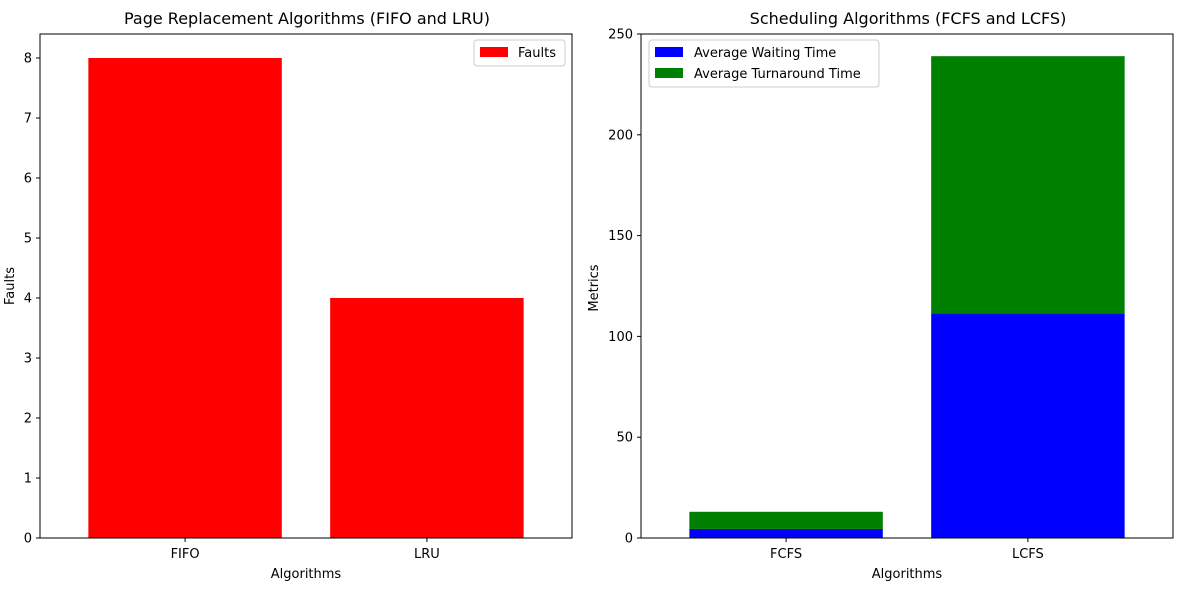 The height and width of the screenshot is (600, 1182). Describe the element at coordinates (10, 286) in the screenshot. I see `y-axis-label: Faults` at that location.